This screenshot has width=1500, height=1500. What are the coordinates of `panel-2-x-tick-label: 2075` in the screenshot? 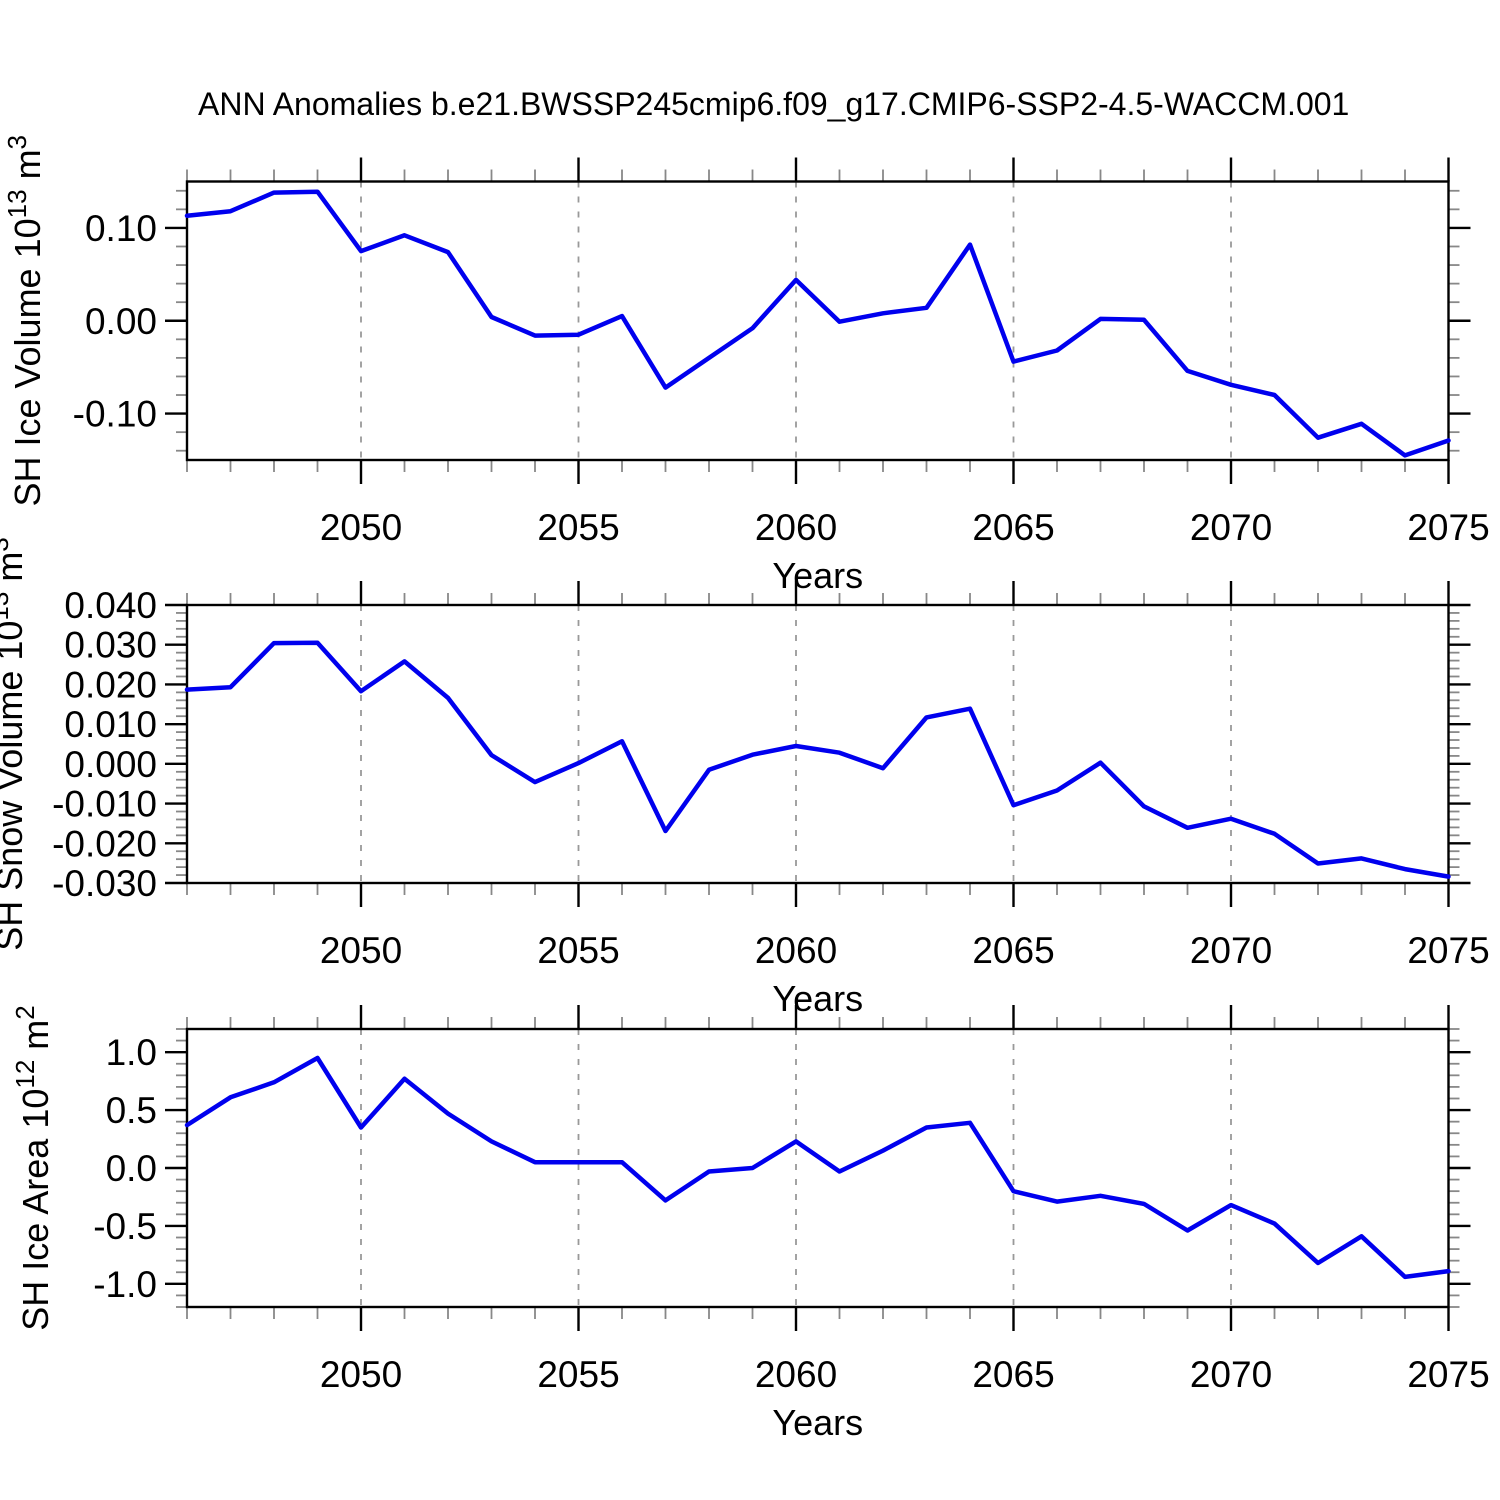 It's located at (1448, 950).